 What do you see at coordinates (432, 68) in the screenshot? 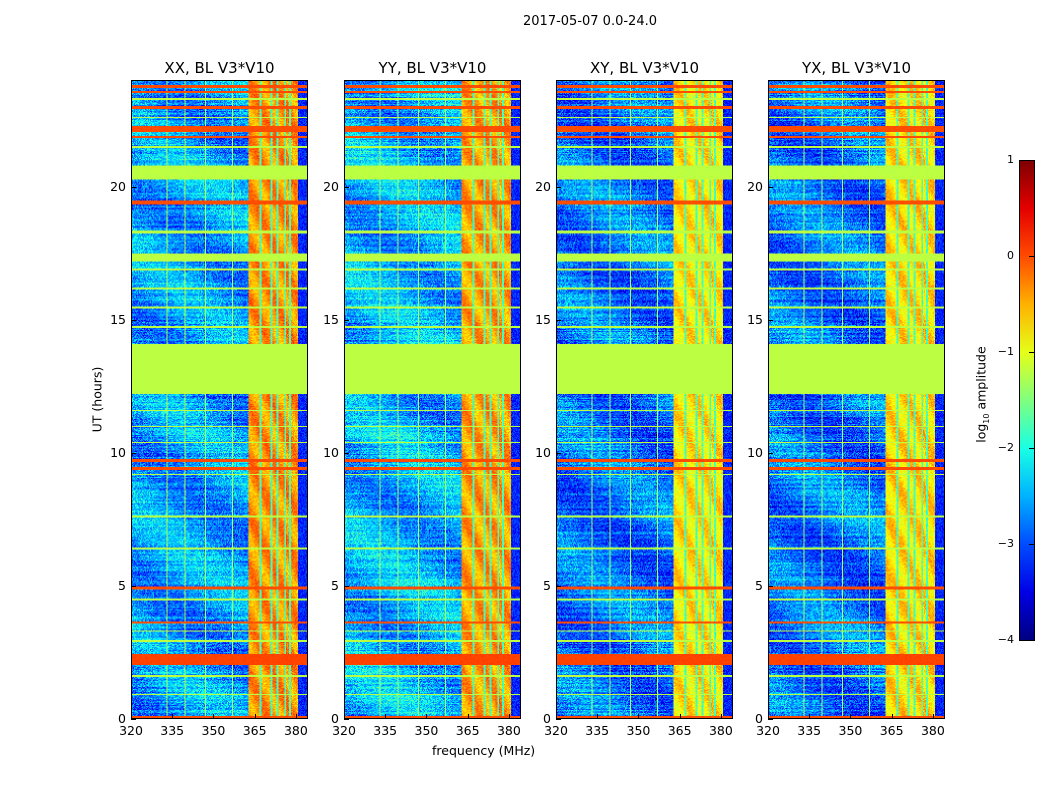
I see `panel-title: YY, BL V3*V10` at bounding box center [432, 68].